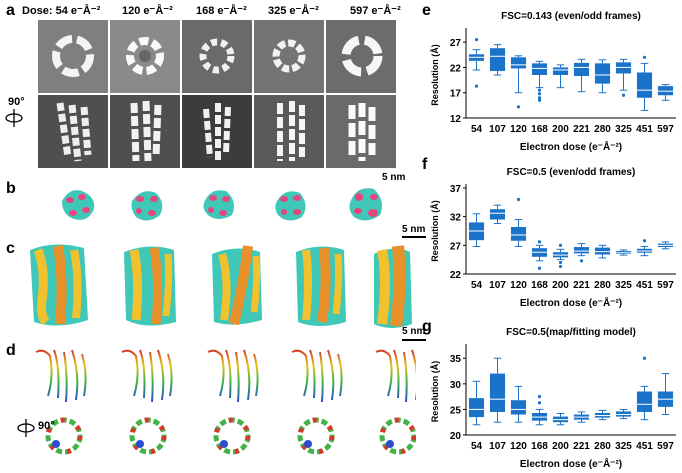 This screenshot has height=473, width=682. I want to click on panel-f-letter: f, so click(425, 164).